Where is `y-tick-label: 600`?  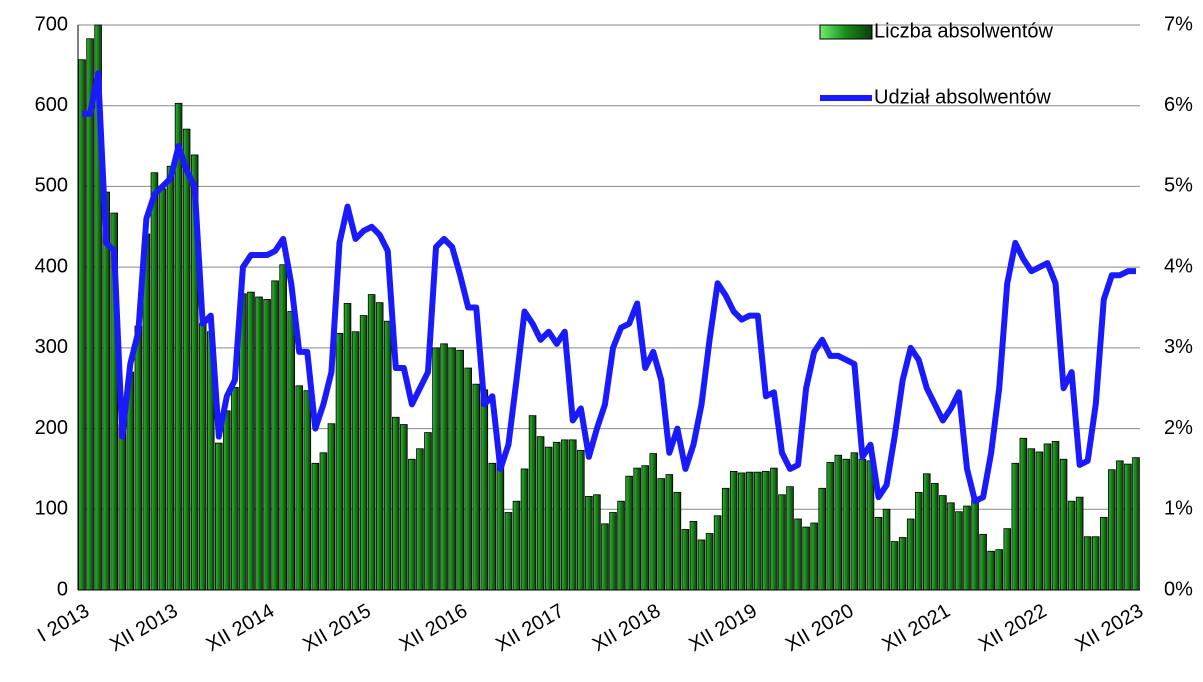
y-tick-label: 600 is located at coordinates (51, 105).